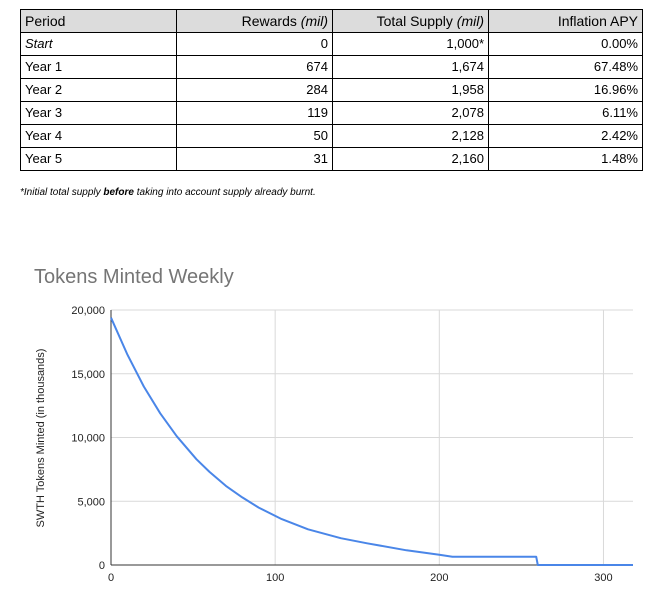 This screenshot has height=594, width=660. I want to click on x-tick-label: 100, so click(275, 578).